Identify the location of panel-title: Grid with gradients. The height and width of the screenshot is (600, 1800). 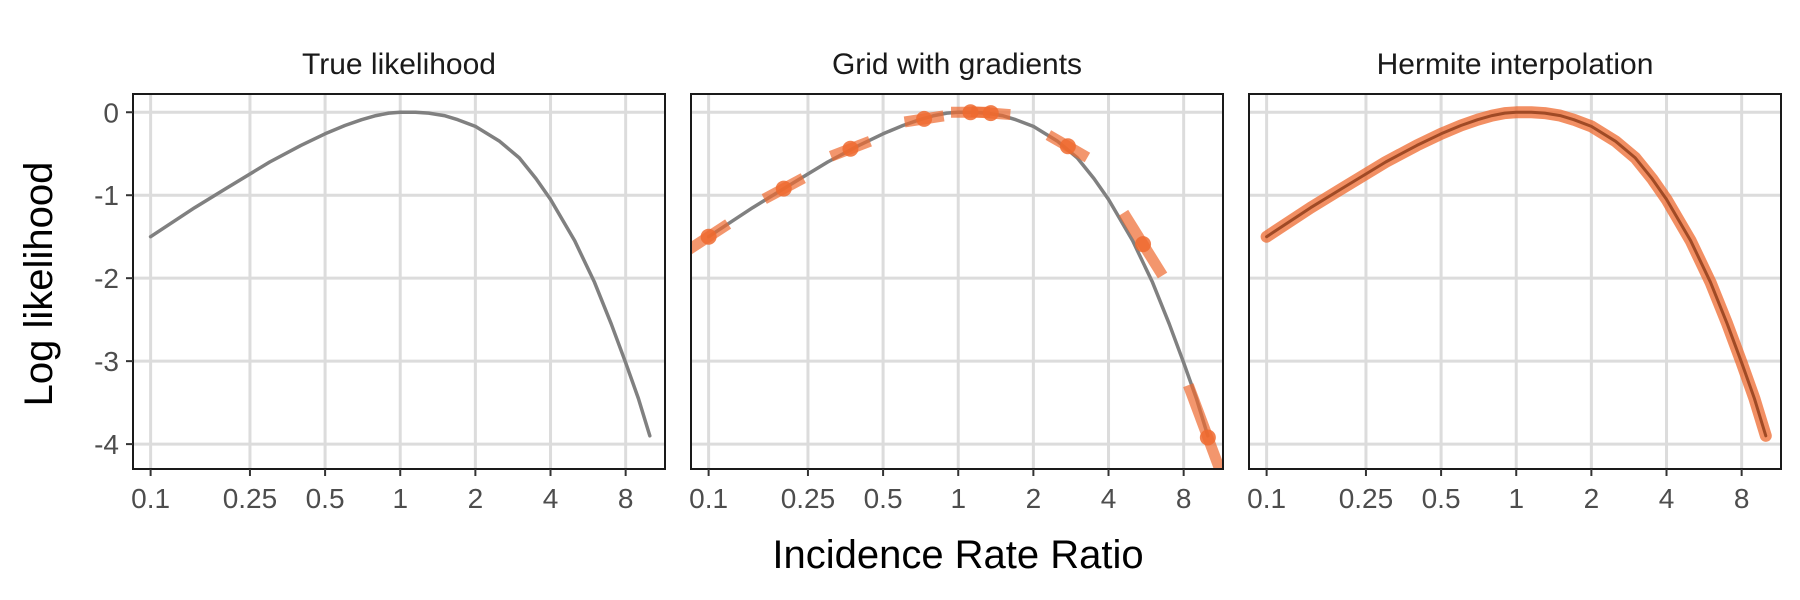
(957, 64).